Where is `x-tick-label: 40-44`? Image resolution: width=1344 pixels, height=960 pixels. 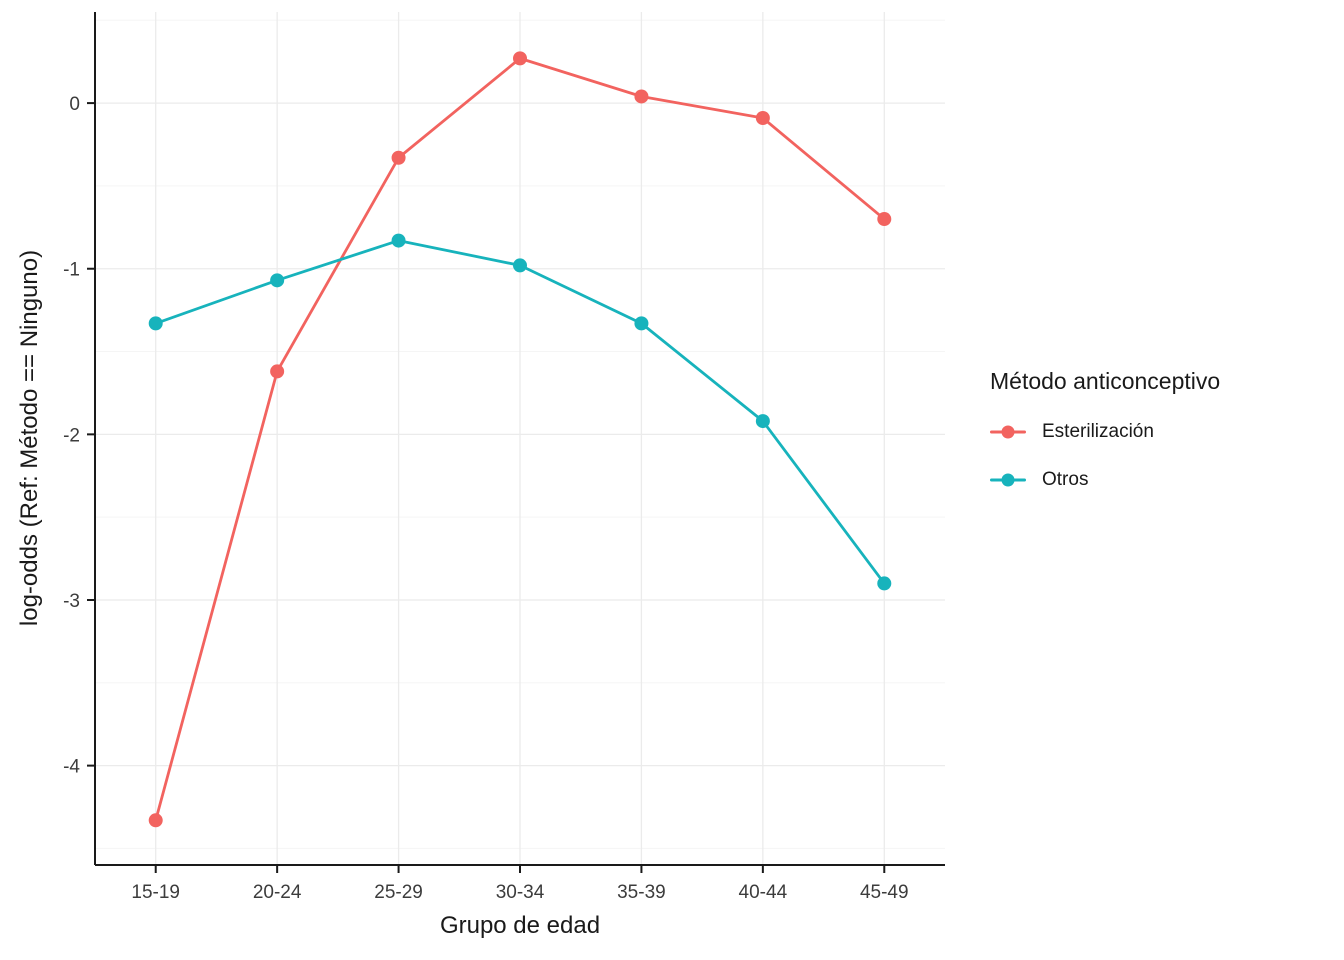 x-tick-label: 40-44 is located at coordinates (763, 892).